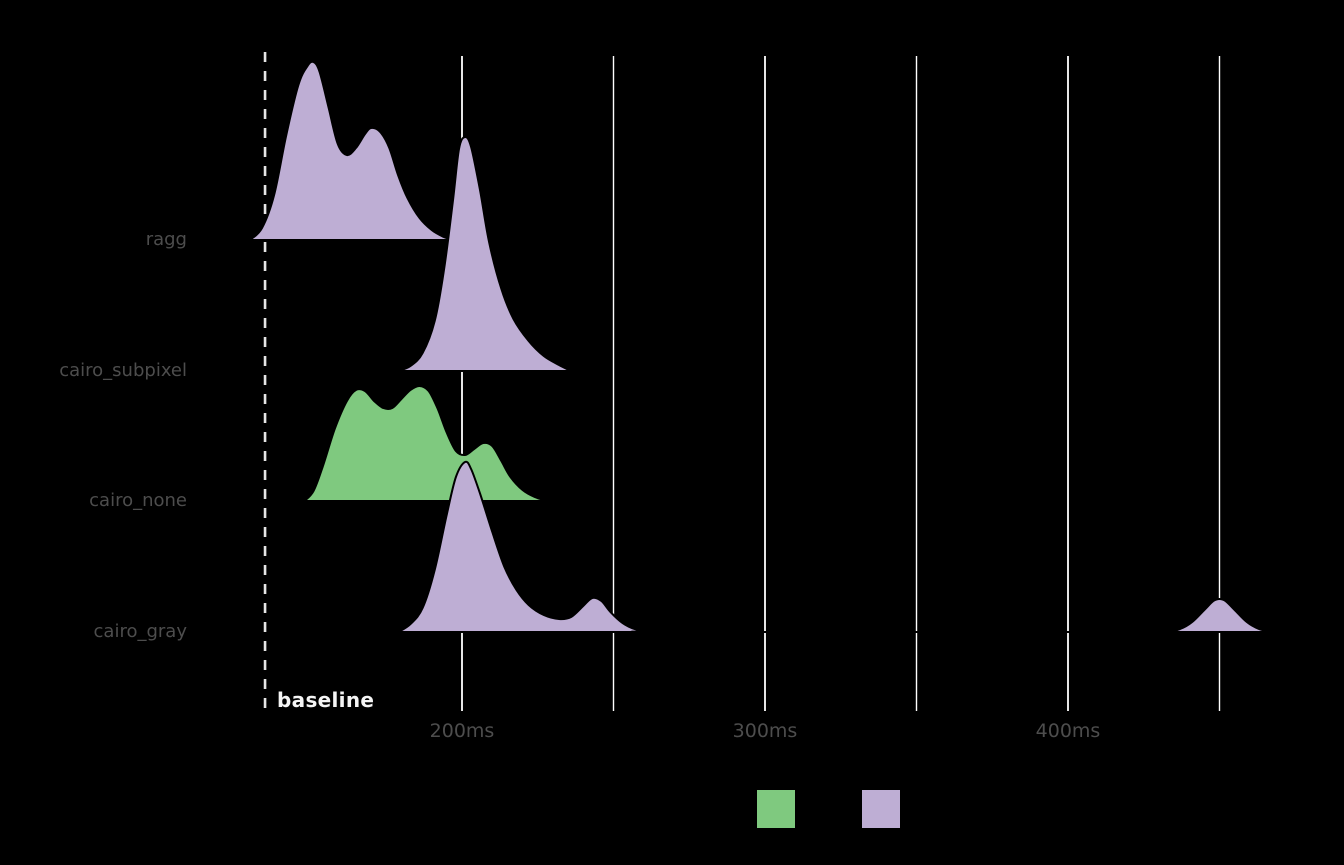 This screenshot has height=865, width=1344. I want to click on category-label-cairo-none: cairo_none, so click(138, 500).